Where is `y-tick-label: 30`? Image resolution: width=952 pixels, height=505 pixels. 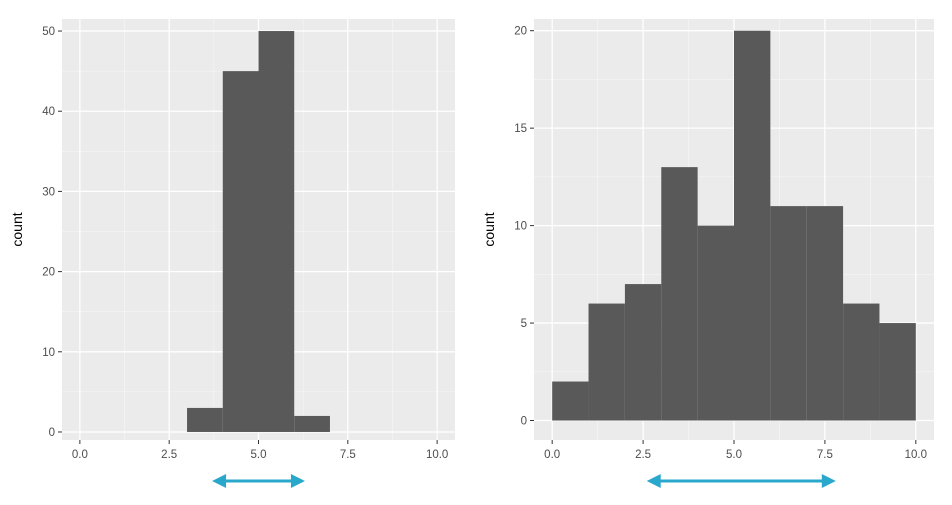 y-tick-label: 30 is located at coordinates (48, 192).